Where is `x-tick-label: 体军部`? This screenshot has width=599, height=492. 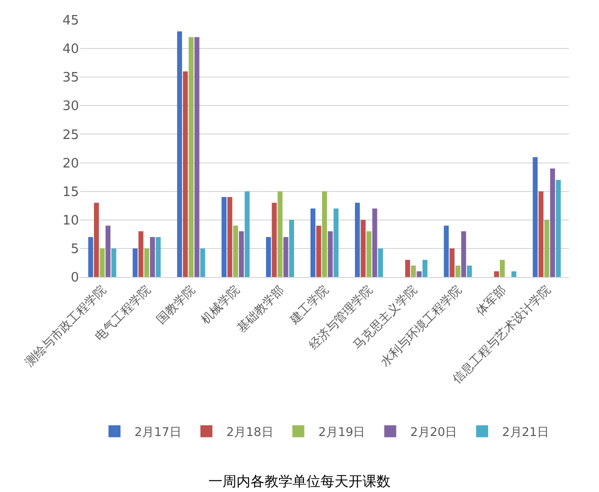
x-tick-label: 体军部 is located at coordinates (491, 300).